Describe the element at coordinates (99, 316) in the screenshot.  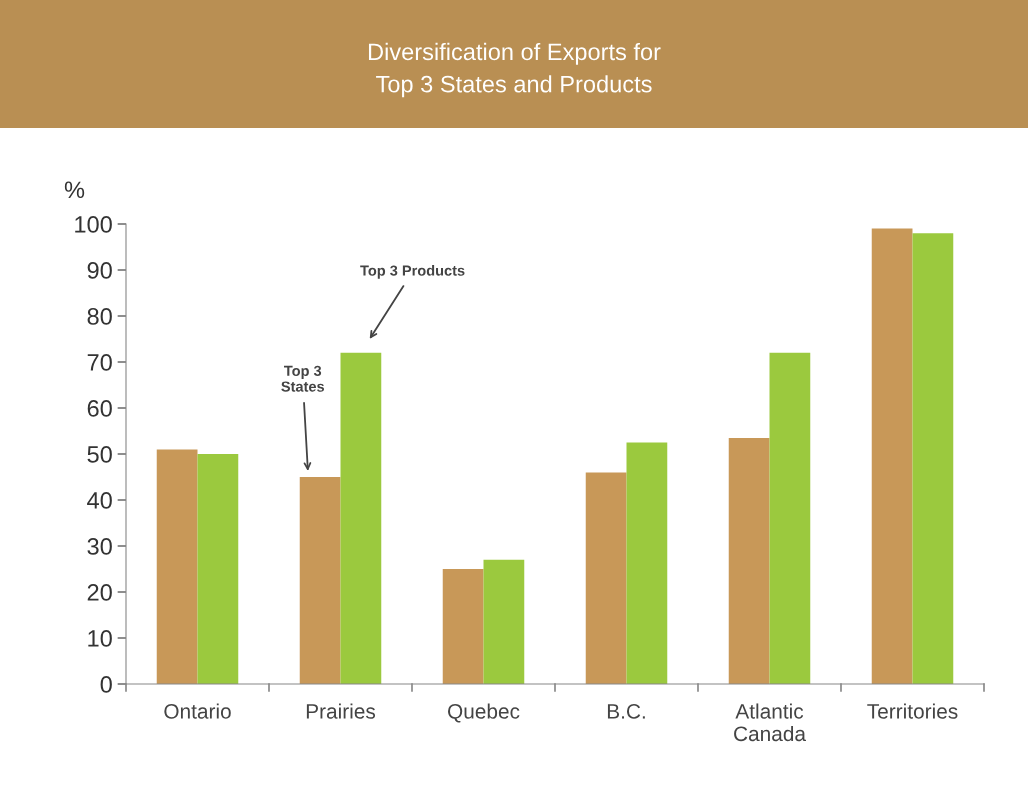
I see `y-tick-label: 80` at that location.